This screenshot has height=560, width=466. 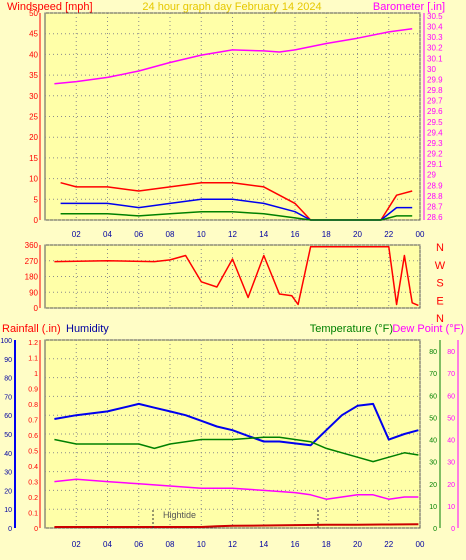 What do you see at coordinates (435, 154) in the screenshot?
I see `barometer-tick-label: 29.2` at bounding box center [435, 154].